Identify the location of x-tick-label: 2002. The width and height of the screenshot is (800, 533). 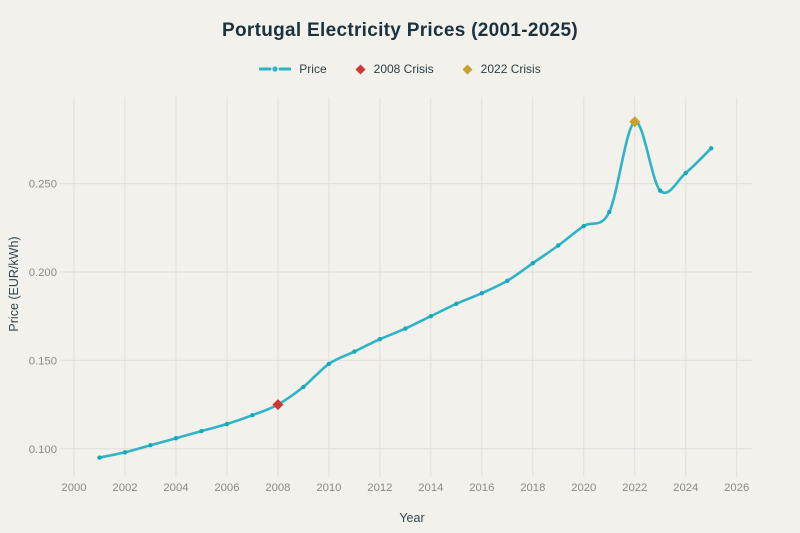
(124, 488).